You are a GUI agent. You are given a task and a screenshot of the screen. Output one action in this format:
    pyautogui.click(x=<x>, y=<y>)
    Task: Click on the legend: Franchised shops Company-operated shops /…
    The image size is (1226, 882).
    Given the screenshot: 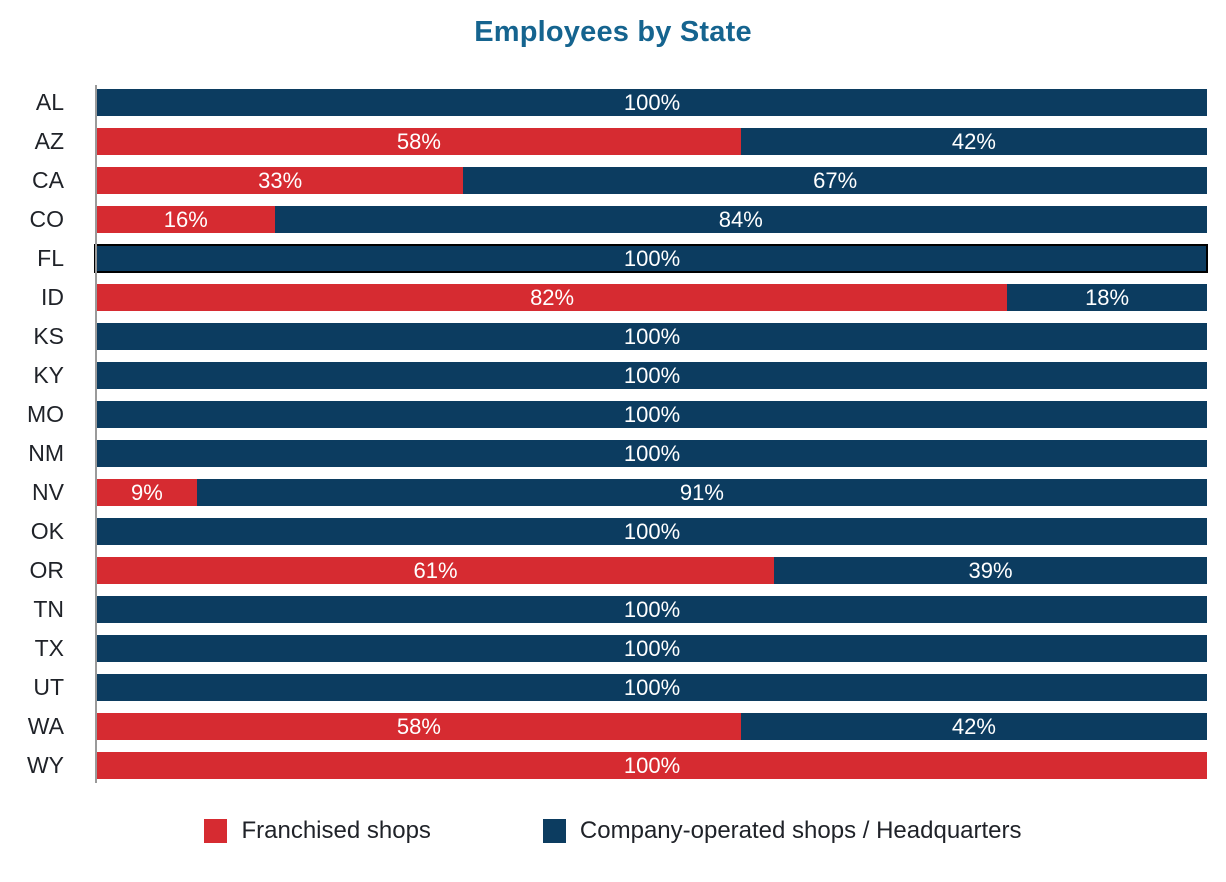 What is the action you would take?
    pyautogui.click(x=613, y=831)
    